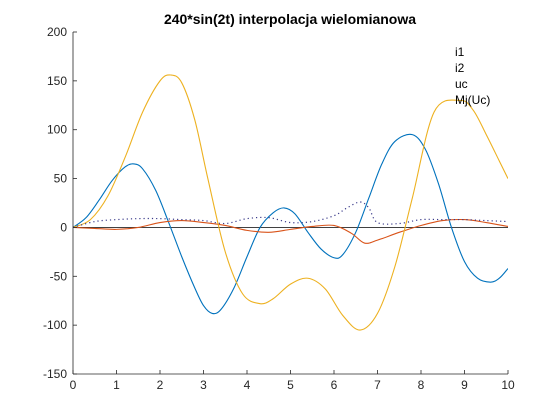 This screenshot has height=420, width=560. Describe the element at coordinates (290, 231) in the screenshot. I see `series-line-i2` at that location.